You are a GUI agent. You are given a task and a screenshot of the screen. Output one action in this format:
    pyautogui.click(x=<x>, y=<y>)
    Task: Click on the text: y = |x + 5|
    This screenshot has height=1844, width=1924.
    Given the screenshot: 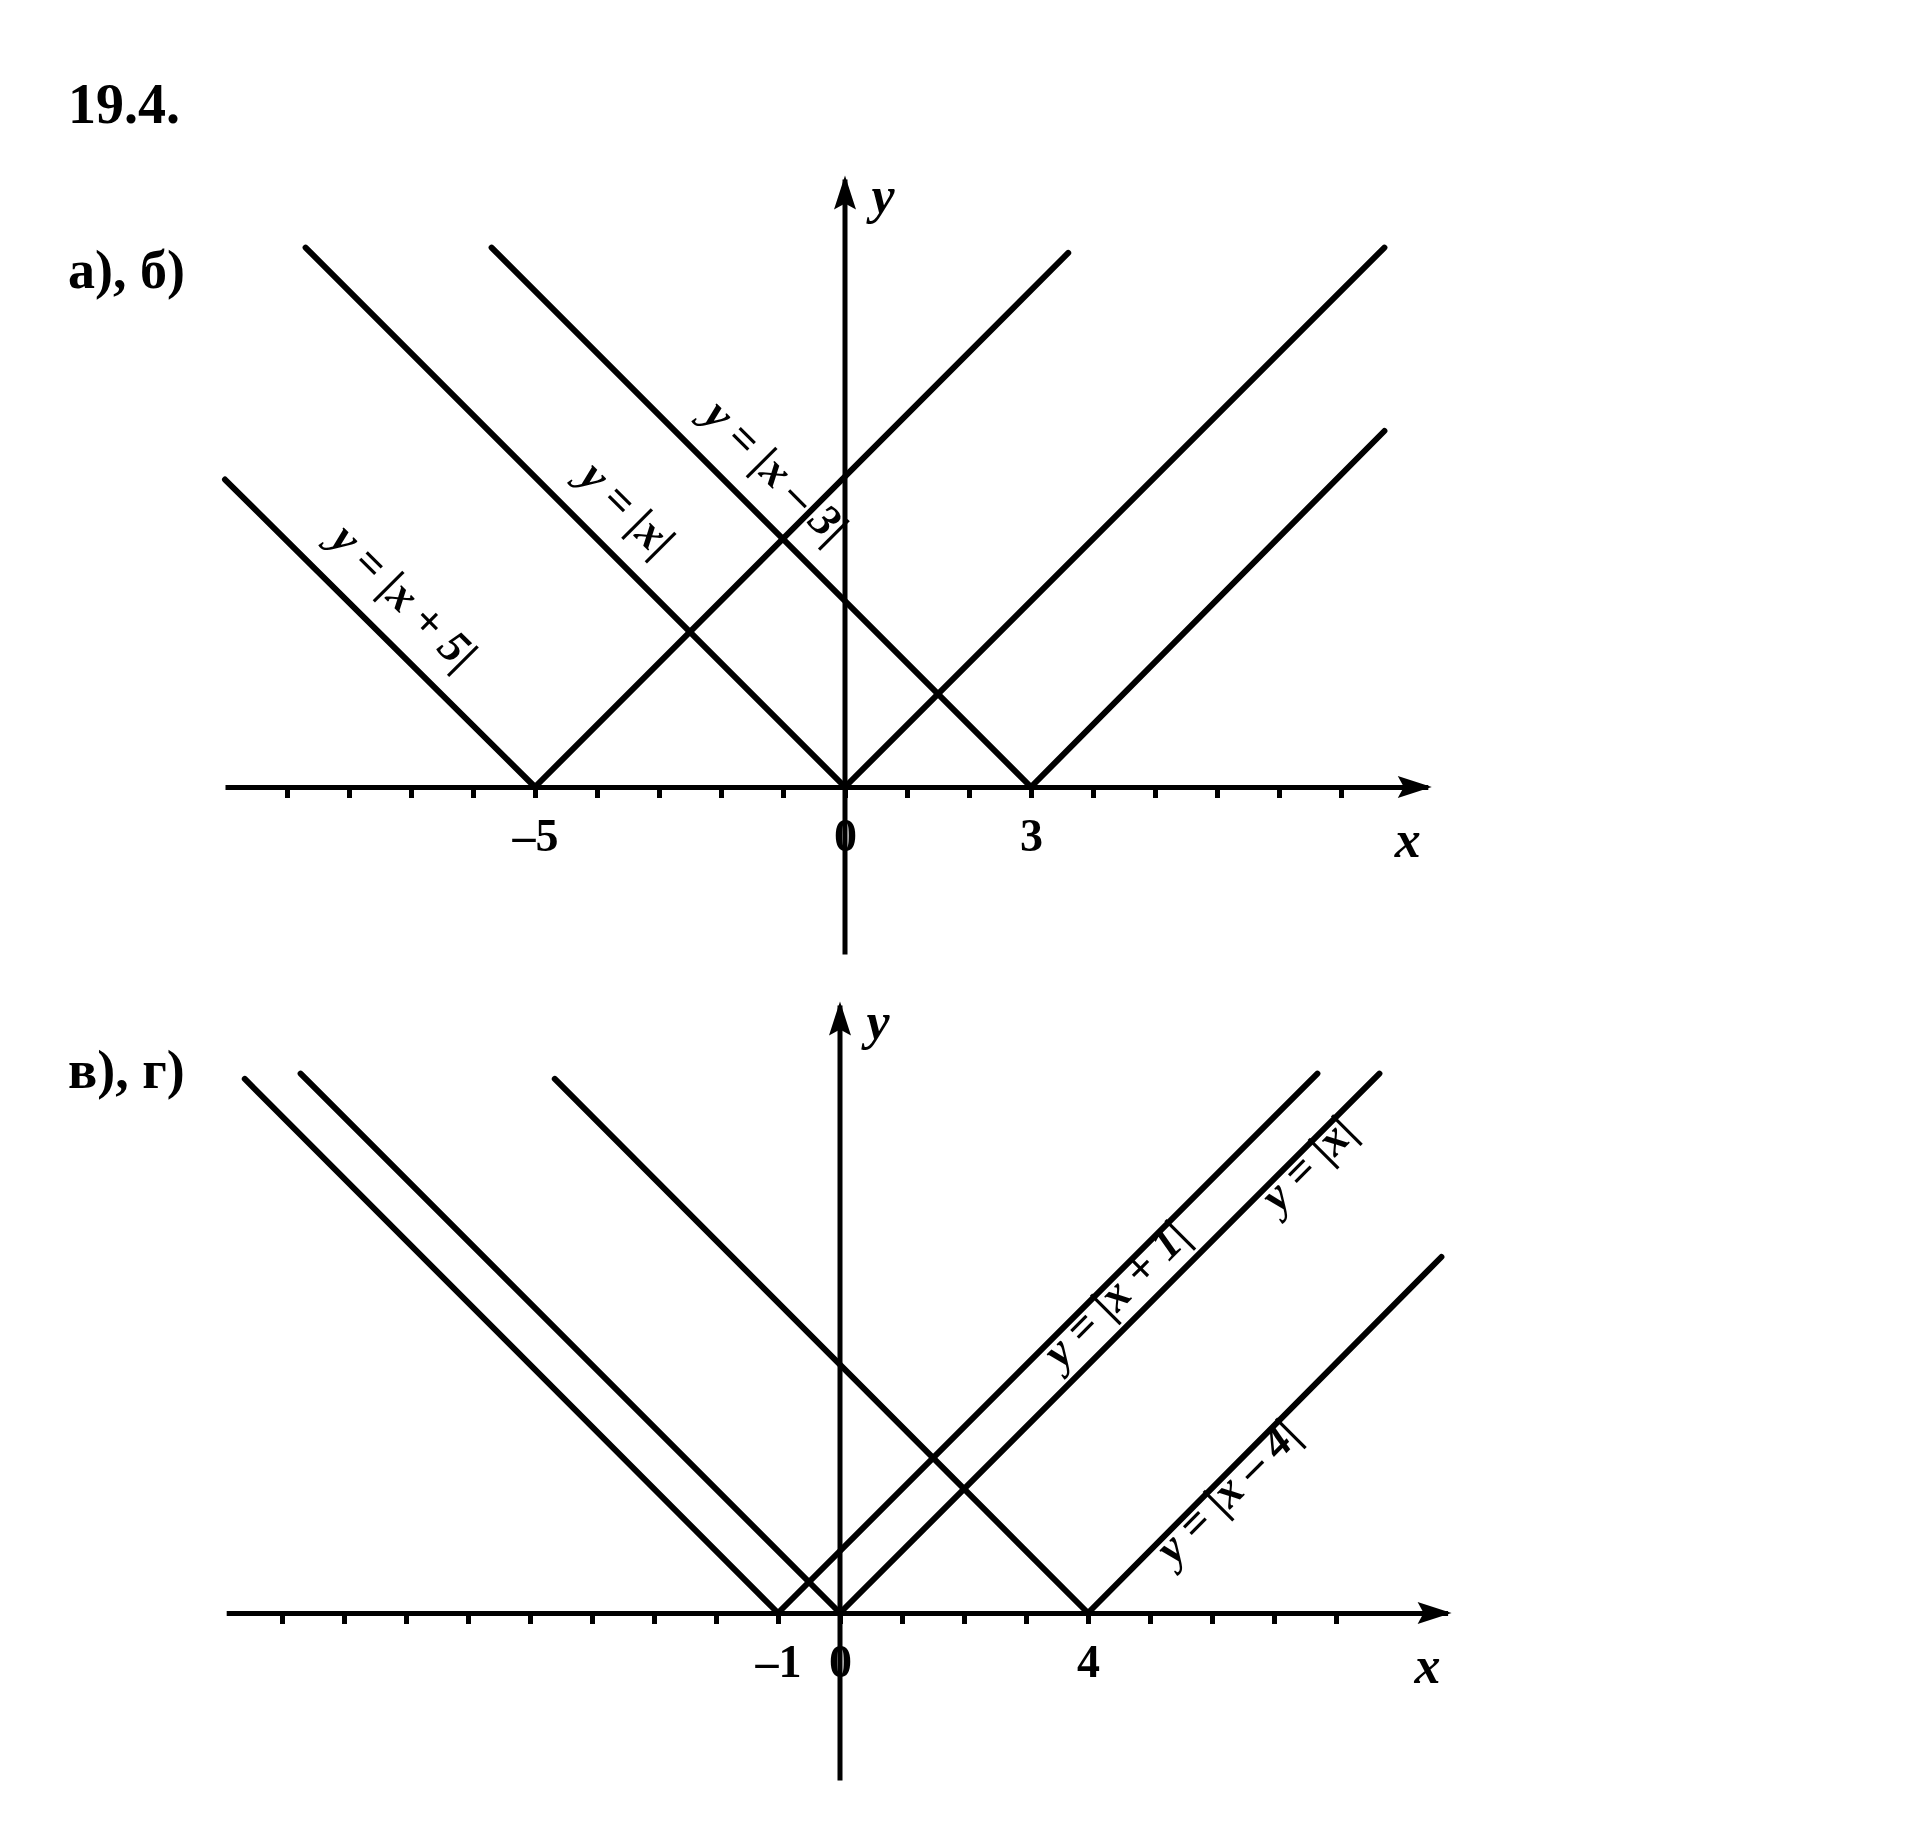 What is the action you would take?
    pyautogui.click(x=403, y=594)
    